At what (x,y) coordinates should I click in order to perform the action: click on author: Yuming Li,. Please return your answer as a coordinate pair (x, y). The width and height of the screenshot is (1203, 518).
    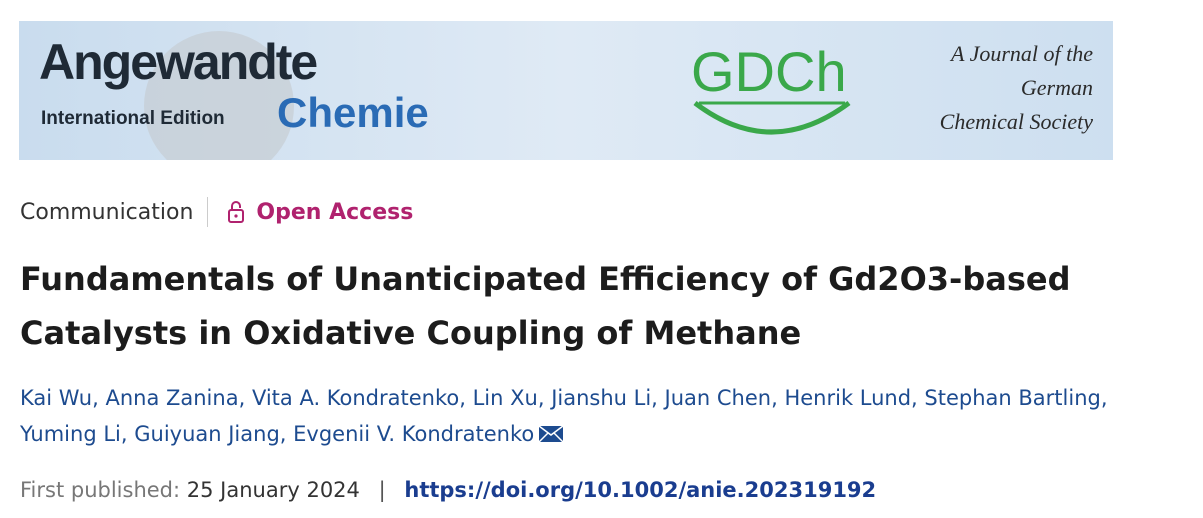
    Looking at the image, I should click on (74, 434).